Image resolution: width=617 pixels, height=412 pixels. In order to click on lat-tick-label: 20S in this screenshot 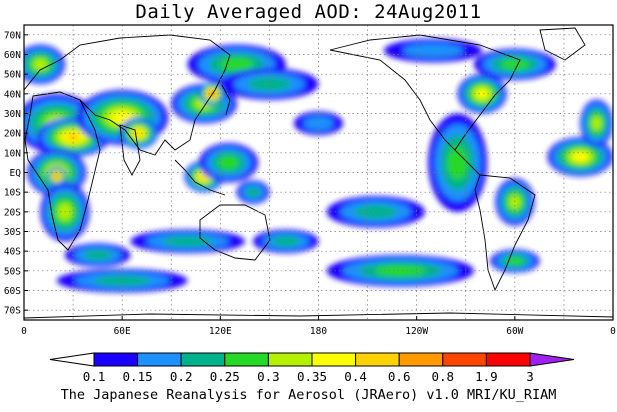, I will do `click(12, 212)`.